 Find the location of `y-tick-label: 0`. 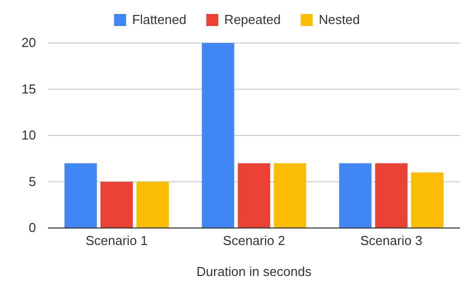

y-tick-label: 0 is located at coordinates (32, 228).